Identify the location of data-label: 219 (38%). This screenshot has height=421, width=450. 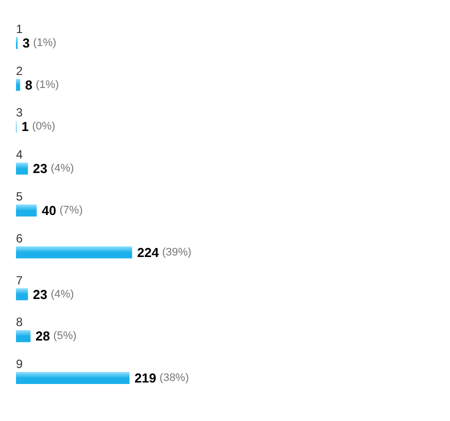
(161, 378).